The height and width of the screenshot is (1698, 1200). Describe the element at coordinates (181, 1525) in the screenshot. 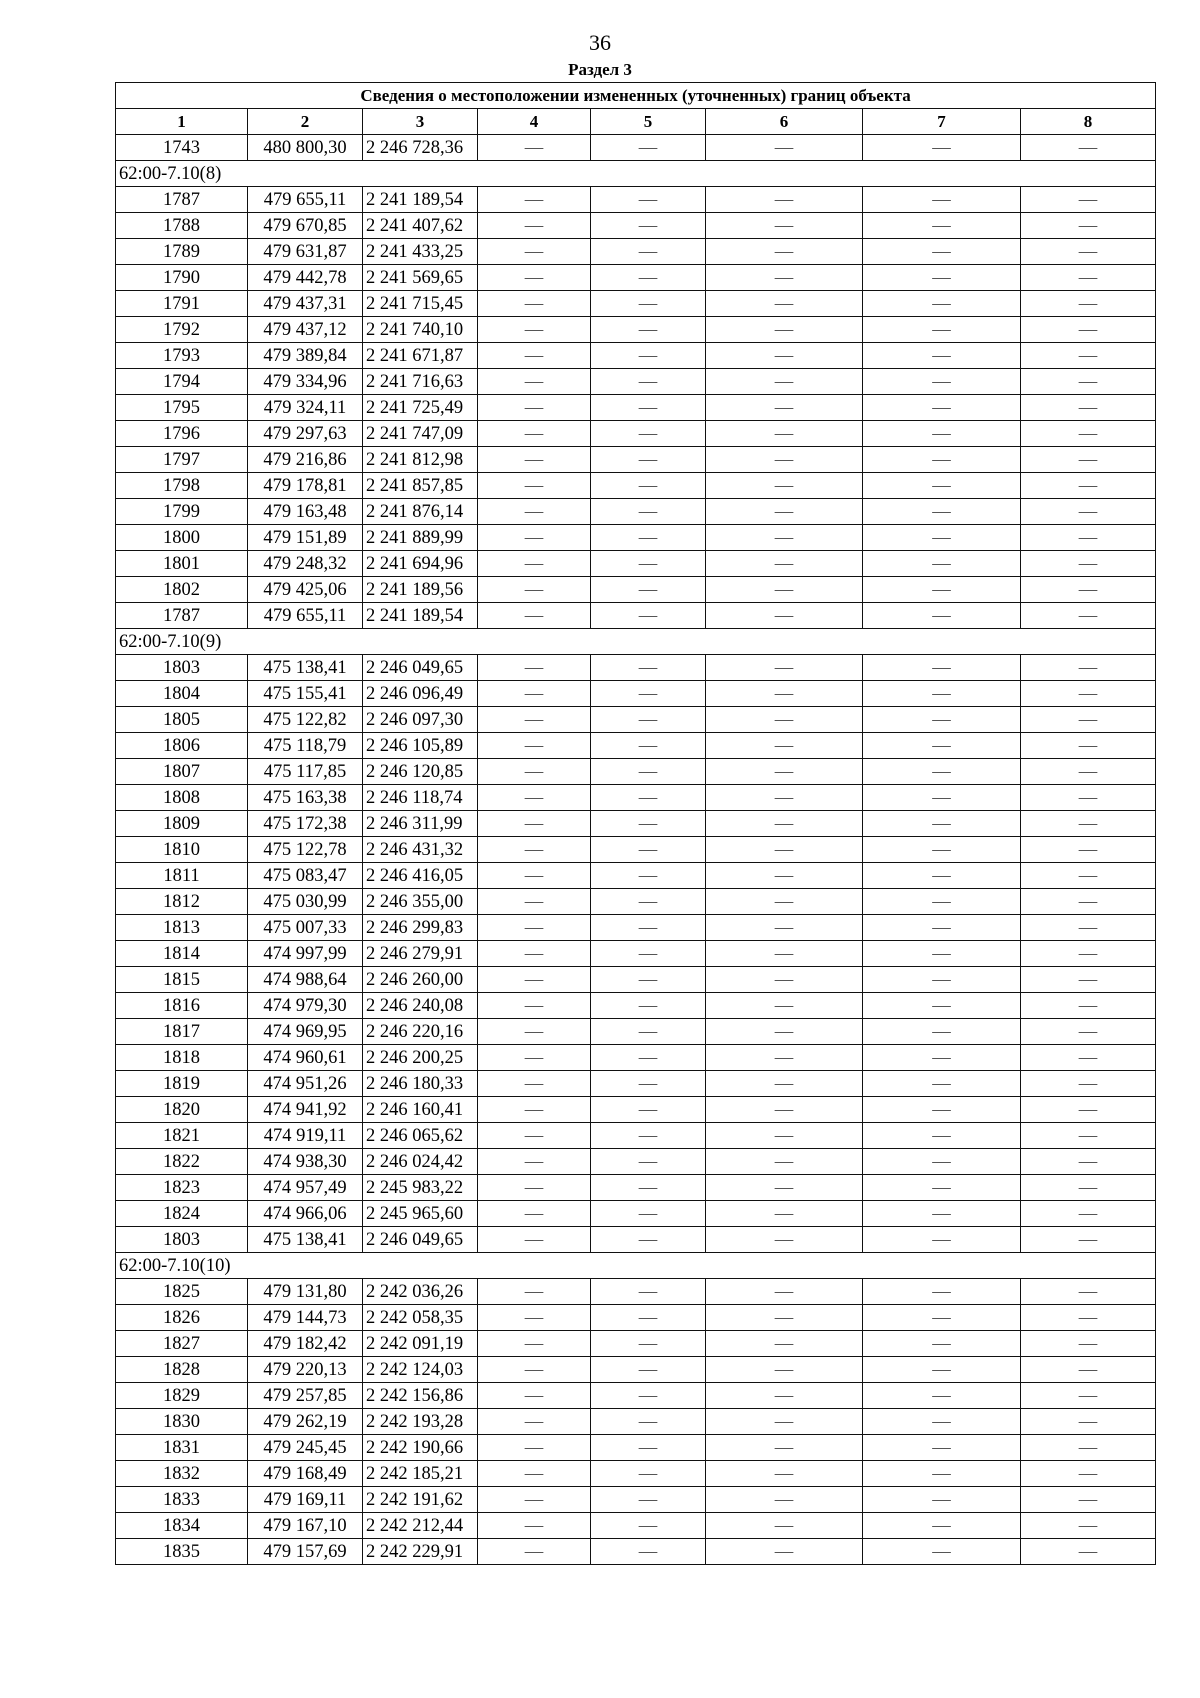

I see `point-number: 1834` at that location.